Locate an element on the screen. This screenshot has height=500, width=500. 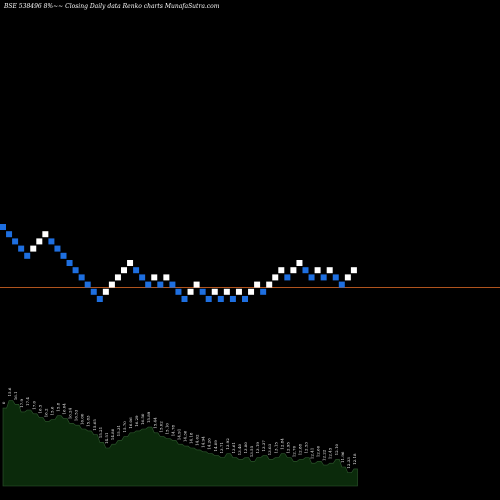
volume-label: 15.44 is located at coordinates (154, 423).